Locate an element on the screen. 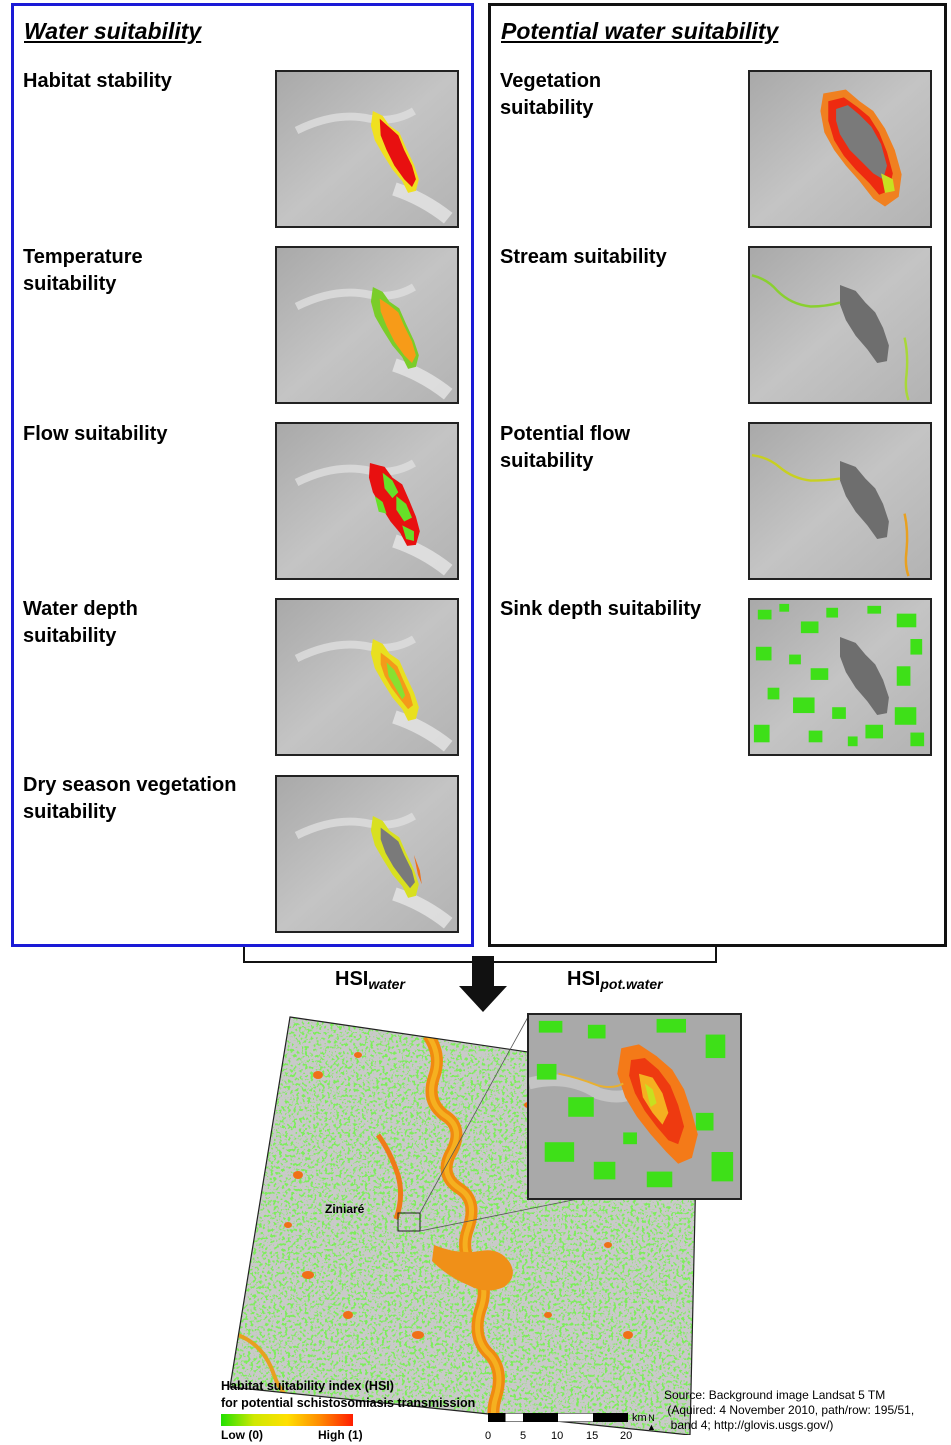 Image resolution: width=951 pixels, height=1445 pixels. legend-color-ramp is located at coordinates (287, 1420).